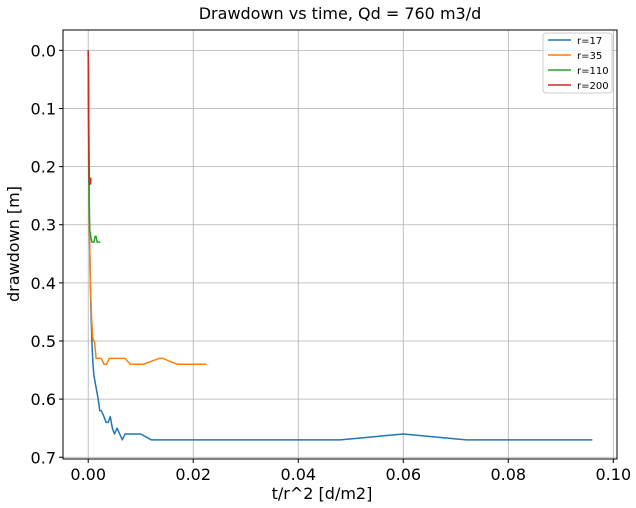 This screenshot has width=636, height=508. I want to click on y-tick-label: 0.6, so click(43, 399).